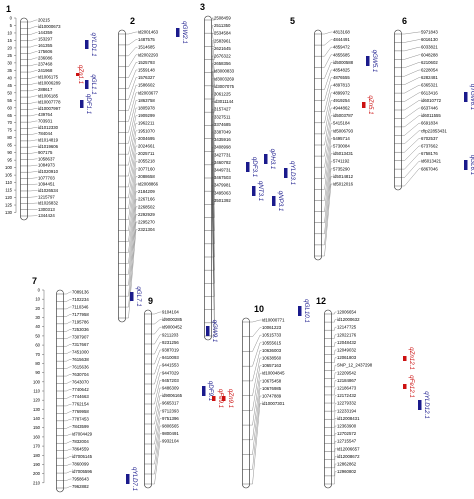 This screenshot has height=499, width=474. What do you see at coordinates (343, 130) in the screenshot?
I see `marker-label: id5006793` at bounding box center [343, 130].